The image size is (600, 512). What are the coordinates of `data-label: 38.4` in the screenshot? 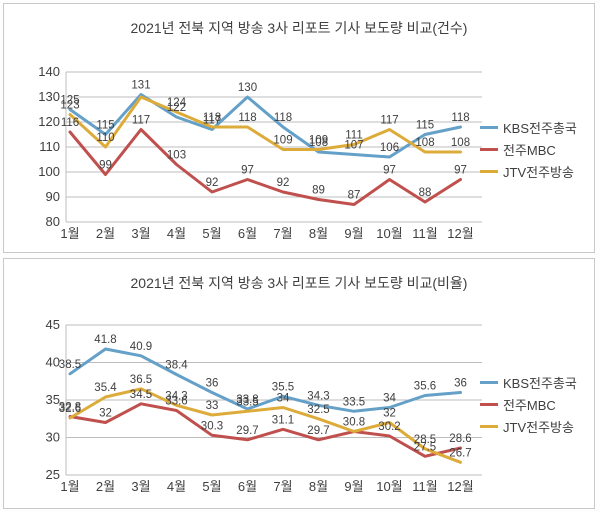 It's located at (176, 366).